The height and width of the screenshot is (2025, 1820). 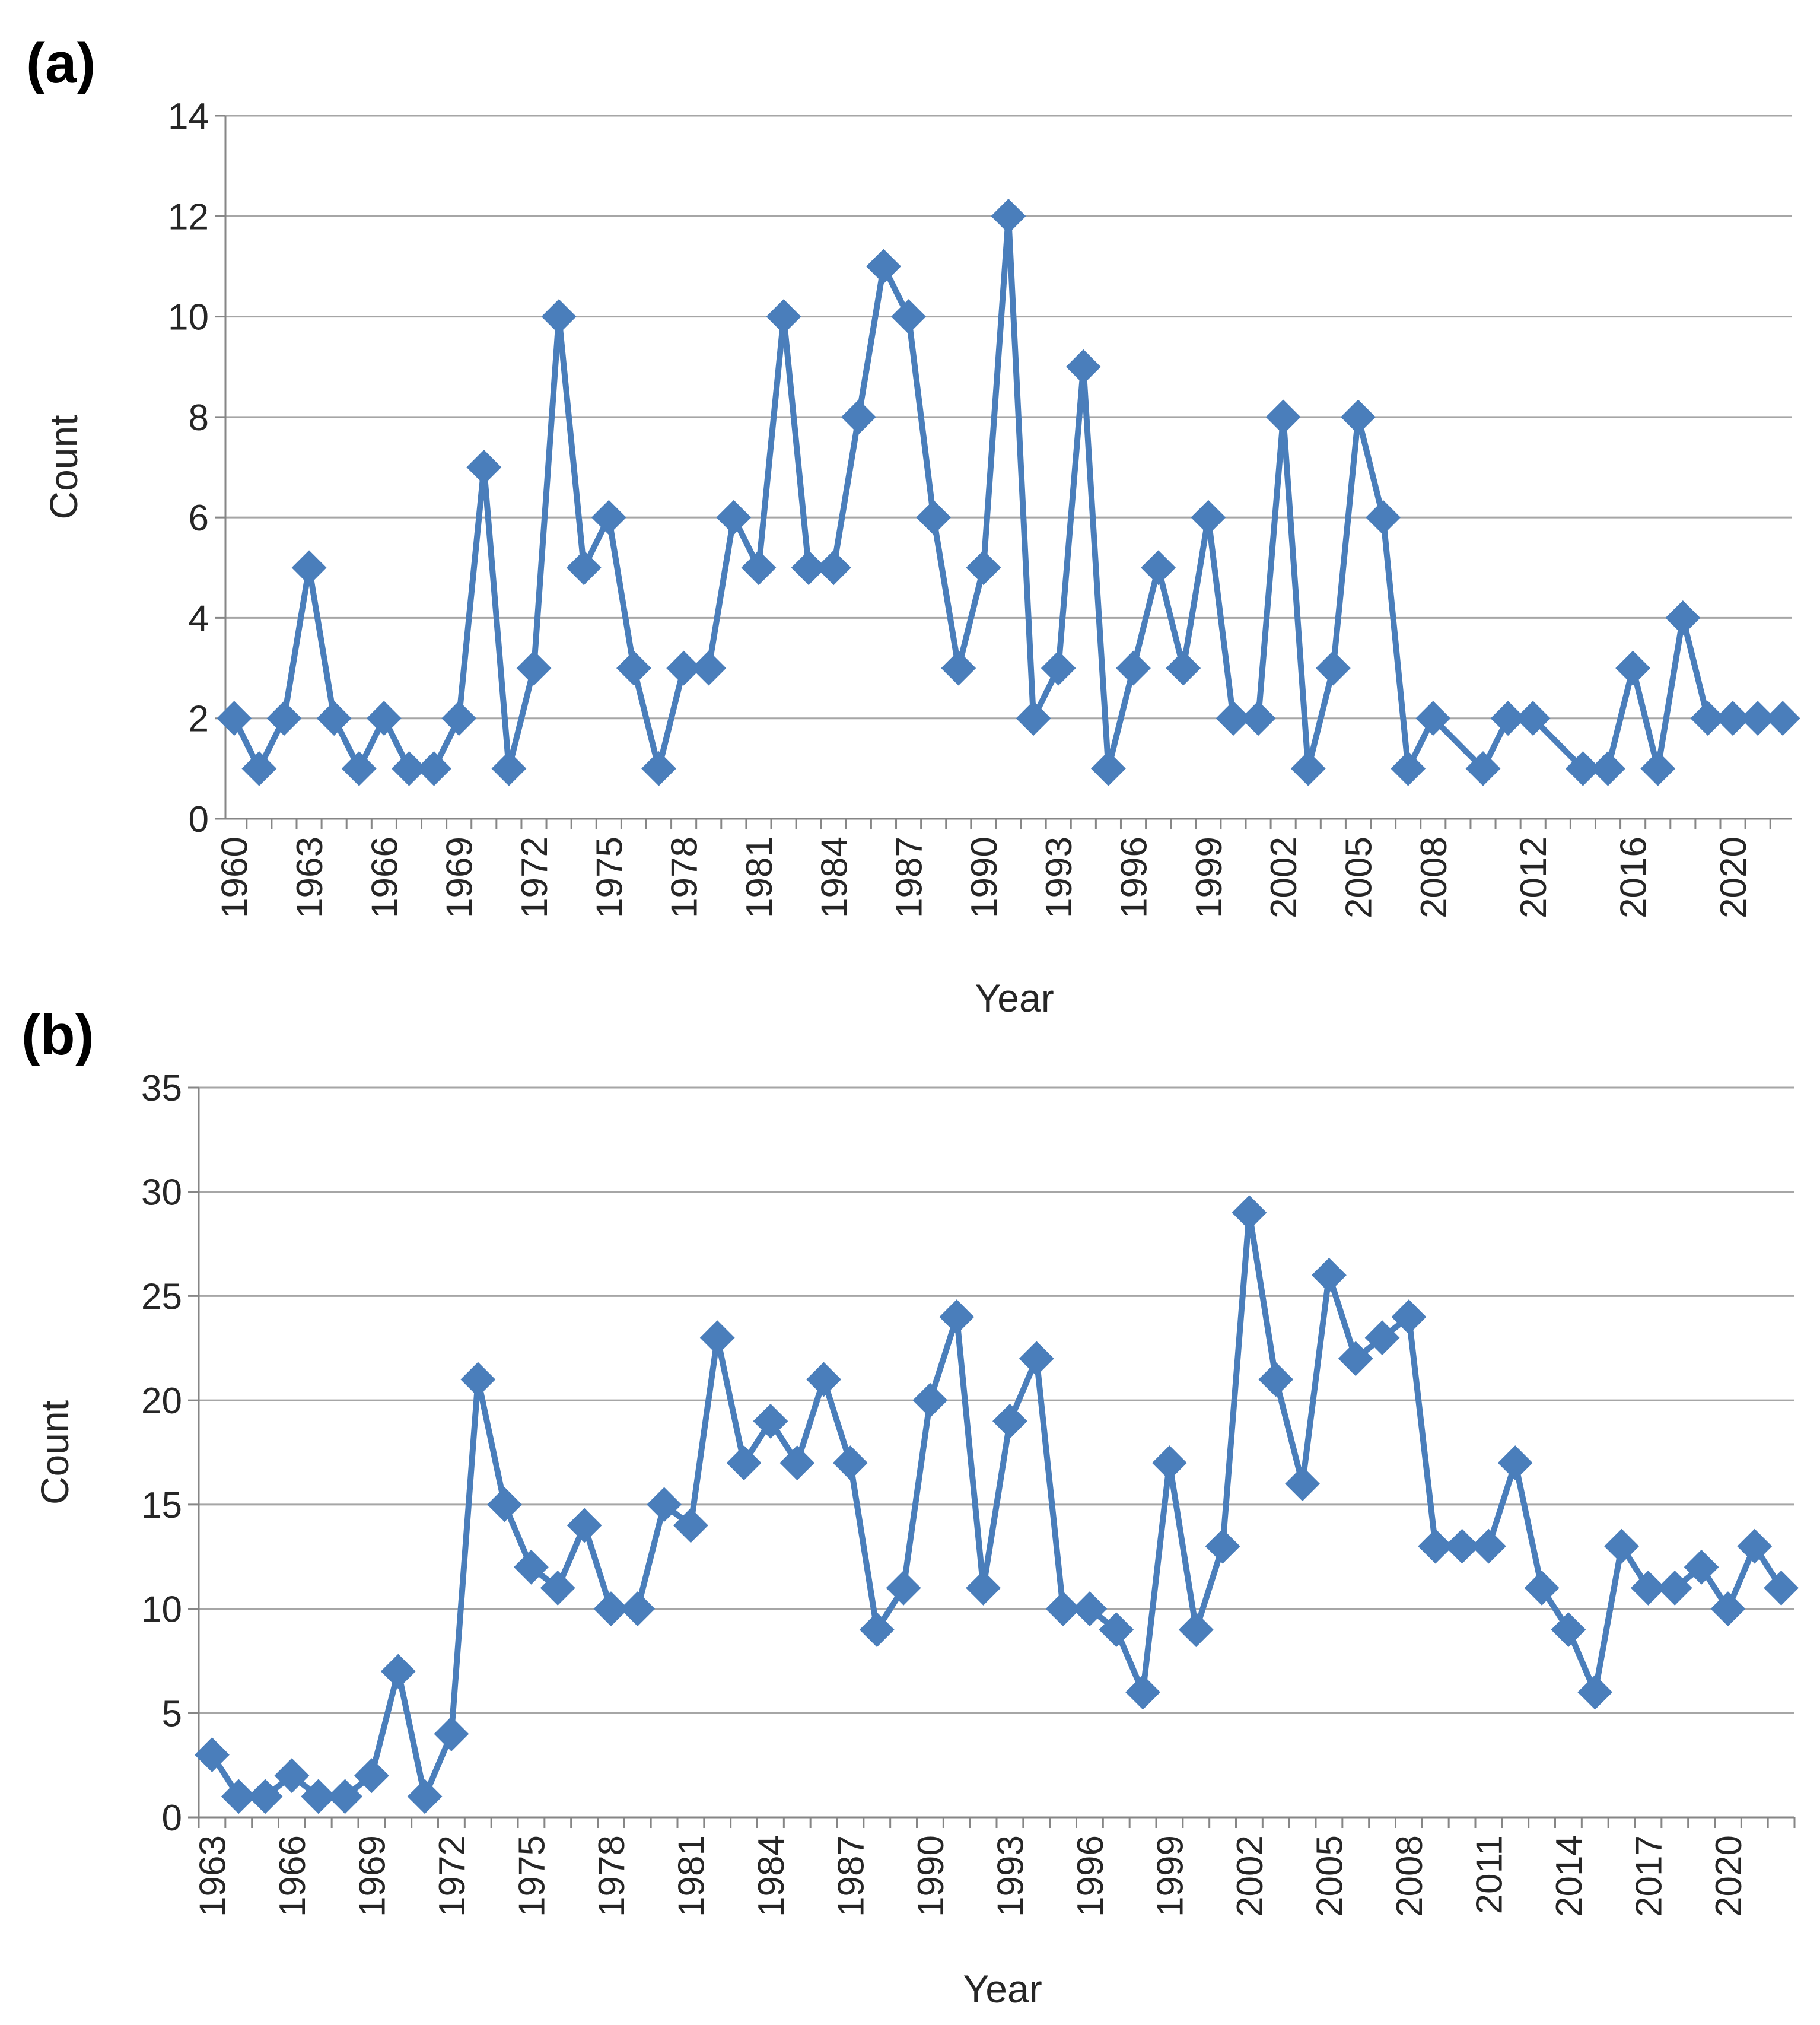 I want to click on y-tick-label: 6, so click(x=199, y=518).